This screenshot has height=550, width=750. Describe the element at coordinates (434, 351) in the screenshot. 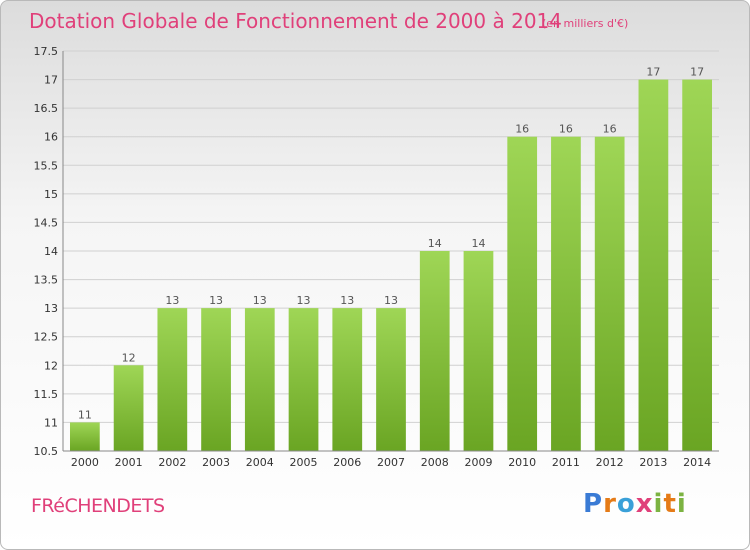

I see `bar-2008` at that location.